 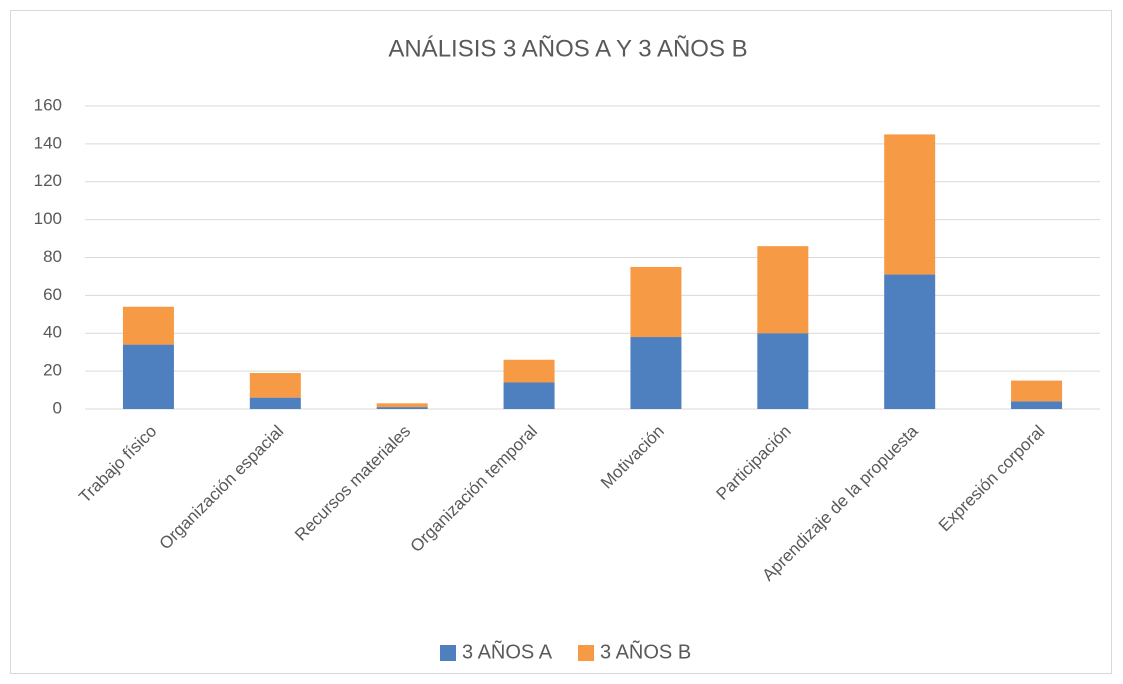 What do you see at coordinates (645, 651) in the screenshot?
I see `legend-label: 3 AÑOS B` at bounding box center [645, 651].